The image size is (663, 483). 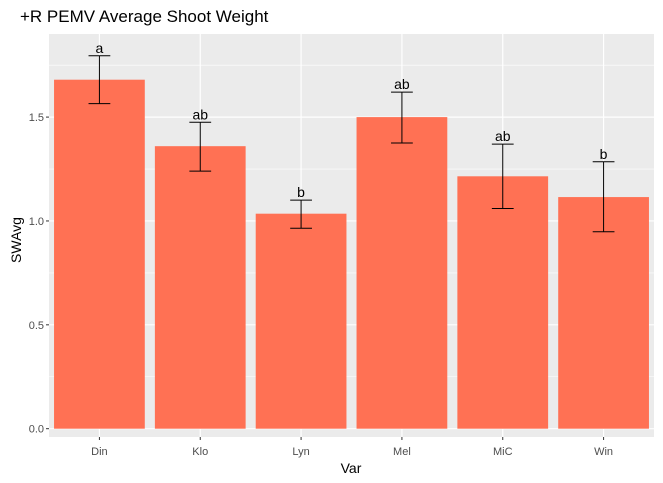 I want to click on significance-label: a, so click(x=100, y=48).